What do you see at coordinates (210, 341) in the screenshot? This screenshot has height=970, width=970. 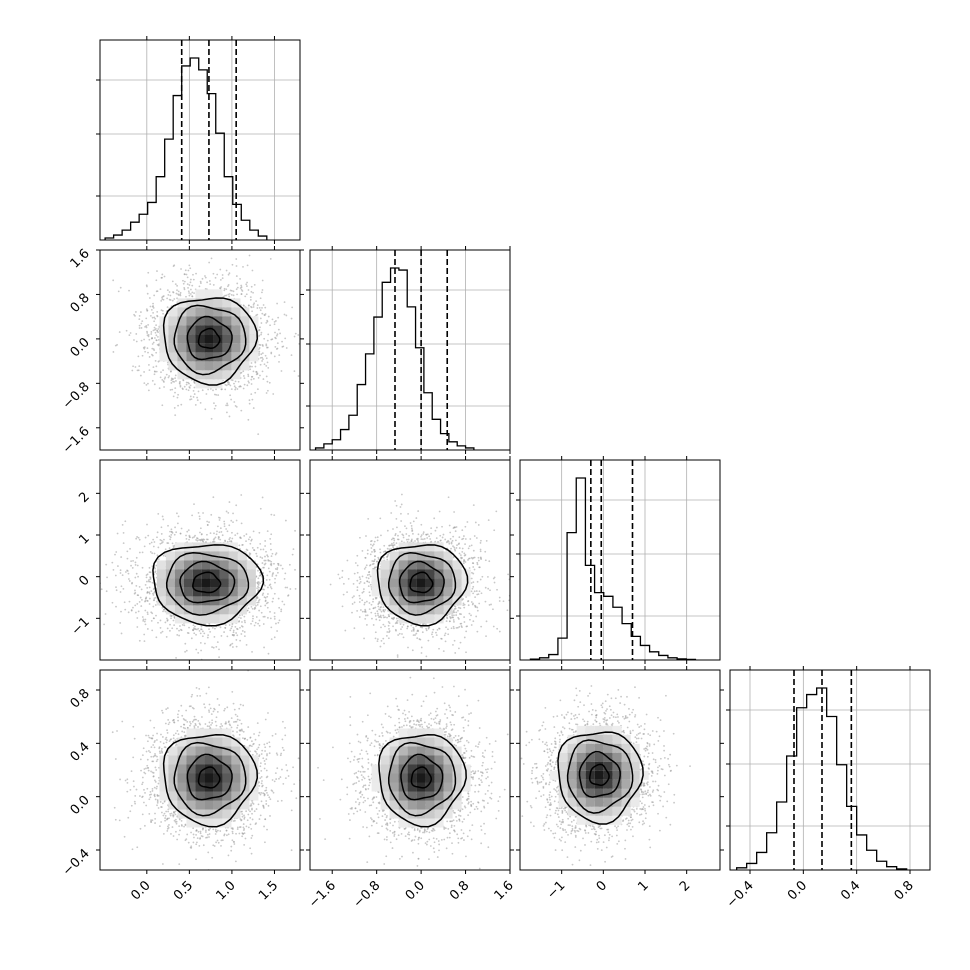 I see `contour-line` at bounding box center [210, 341].